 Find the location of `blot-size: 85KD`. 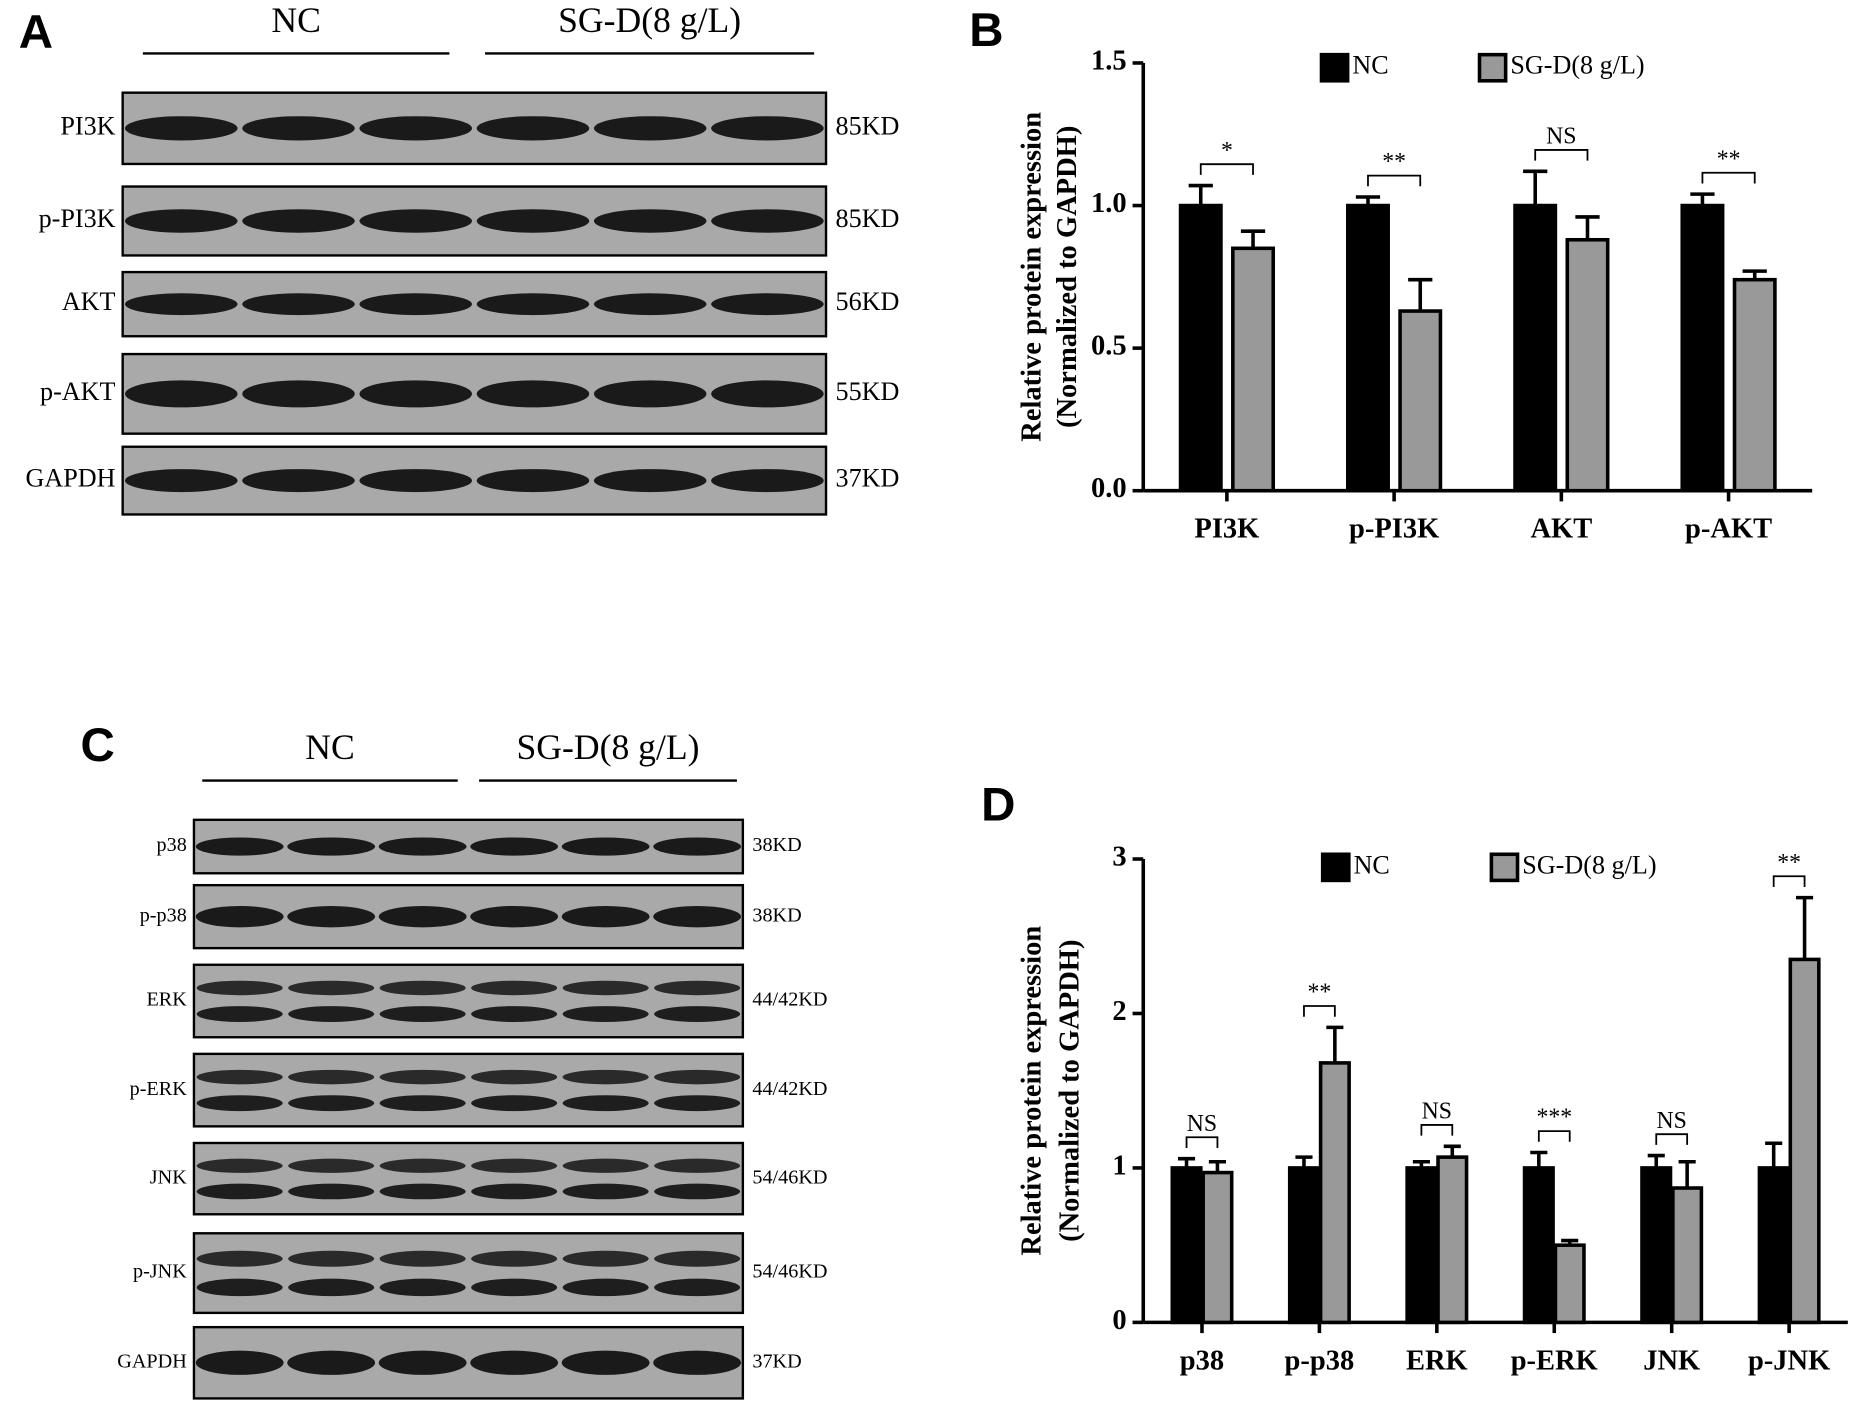

blot-size: 85KD is located at coordinates (868, 218).